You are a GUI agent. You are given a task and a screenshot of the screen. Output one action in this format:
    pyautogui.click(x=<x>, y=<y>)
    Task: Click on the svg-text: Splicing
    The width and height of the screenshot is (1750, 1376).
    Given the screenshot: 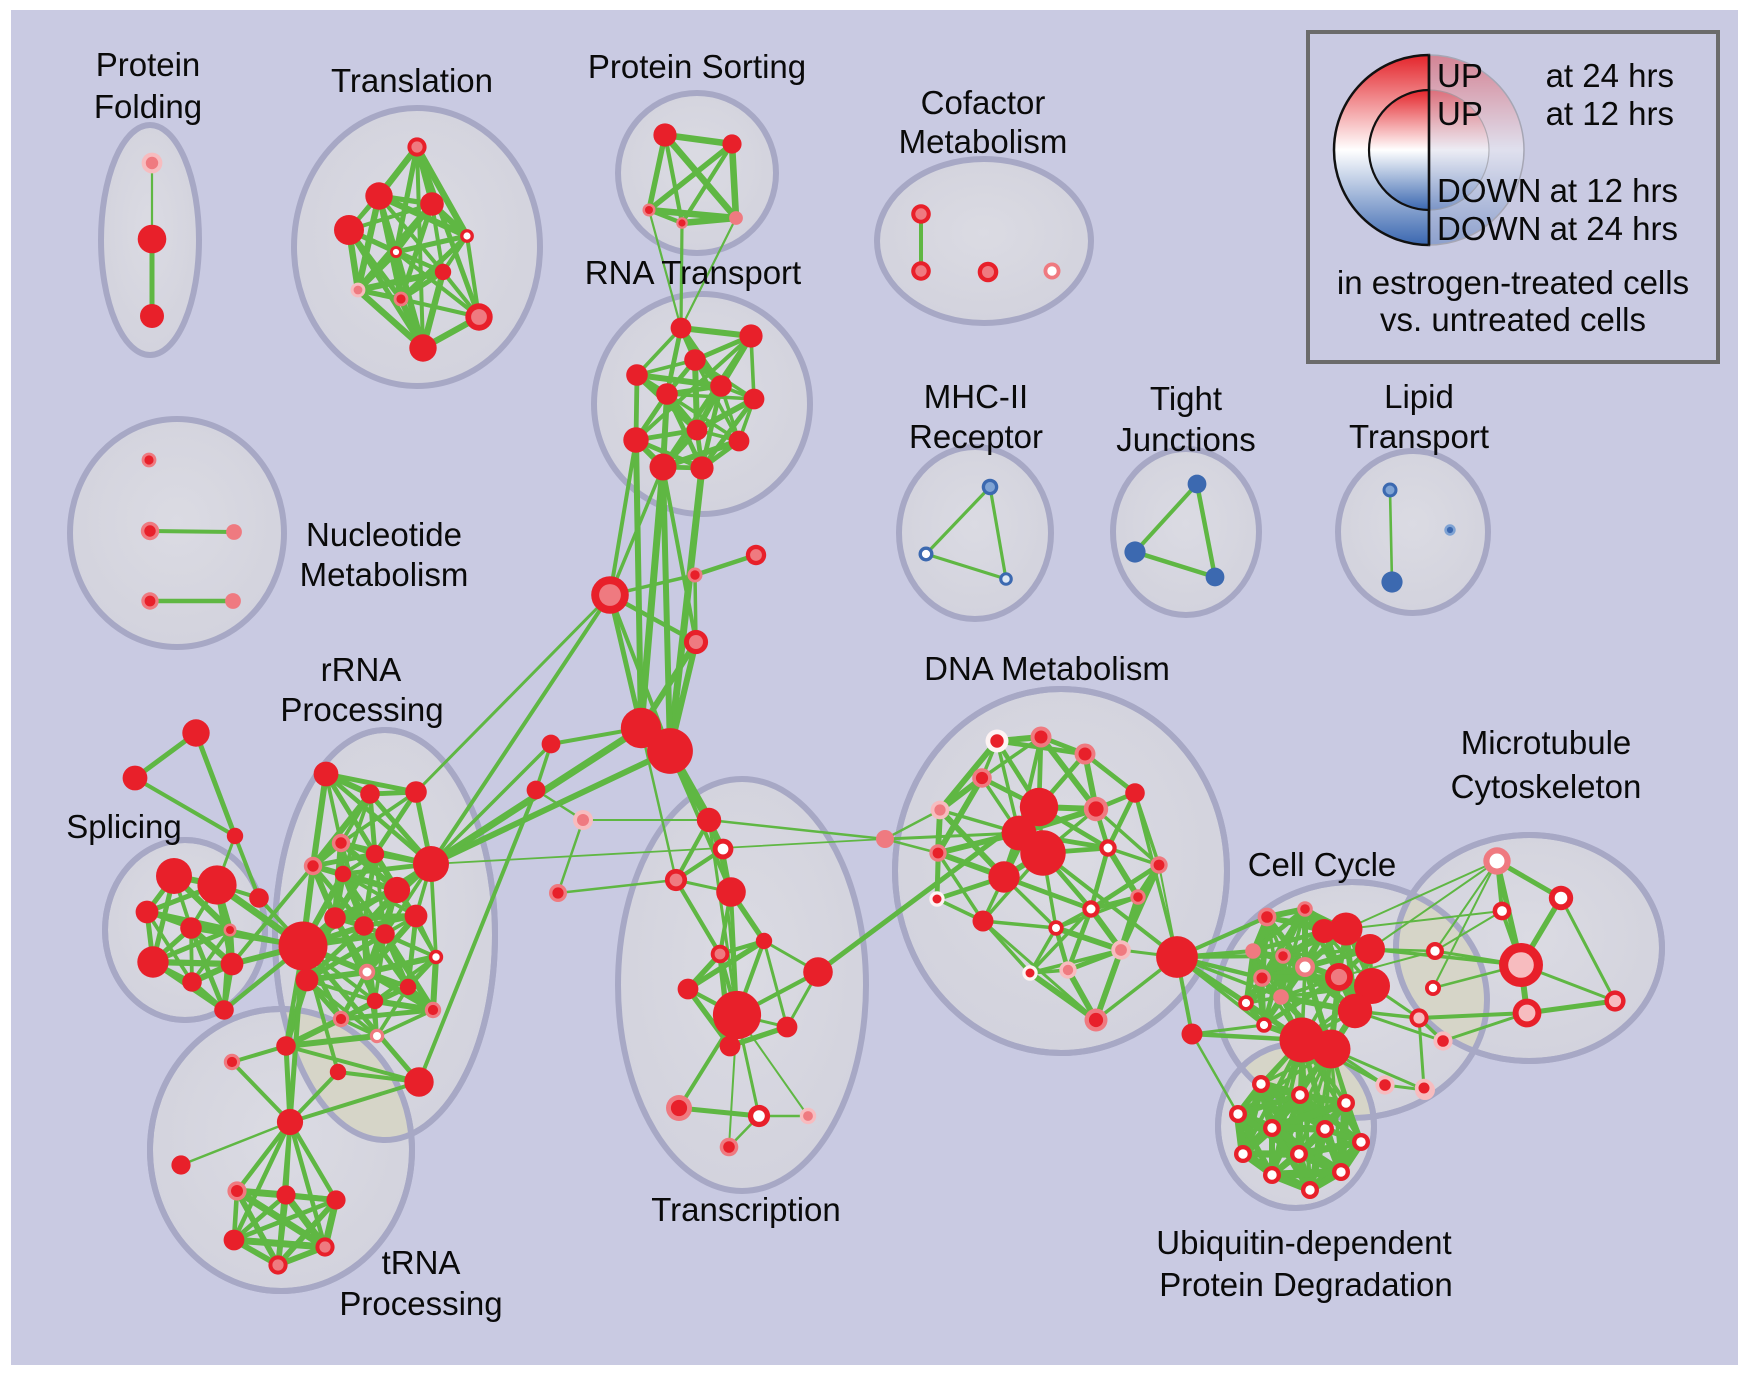 What is the action you would take?
    pyautogui.click(x=124, y=826)
    